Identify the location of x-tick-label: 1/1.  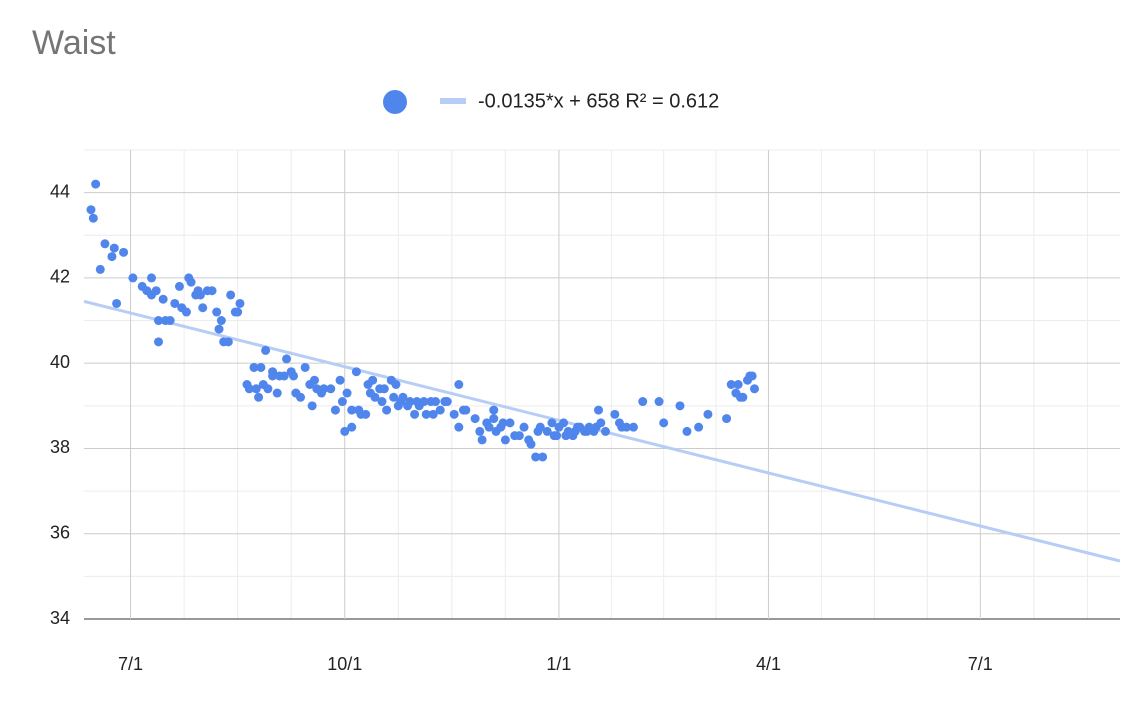
(558, 664).